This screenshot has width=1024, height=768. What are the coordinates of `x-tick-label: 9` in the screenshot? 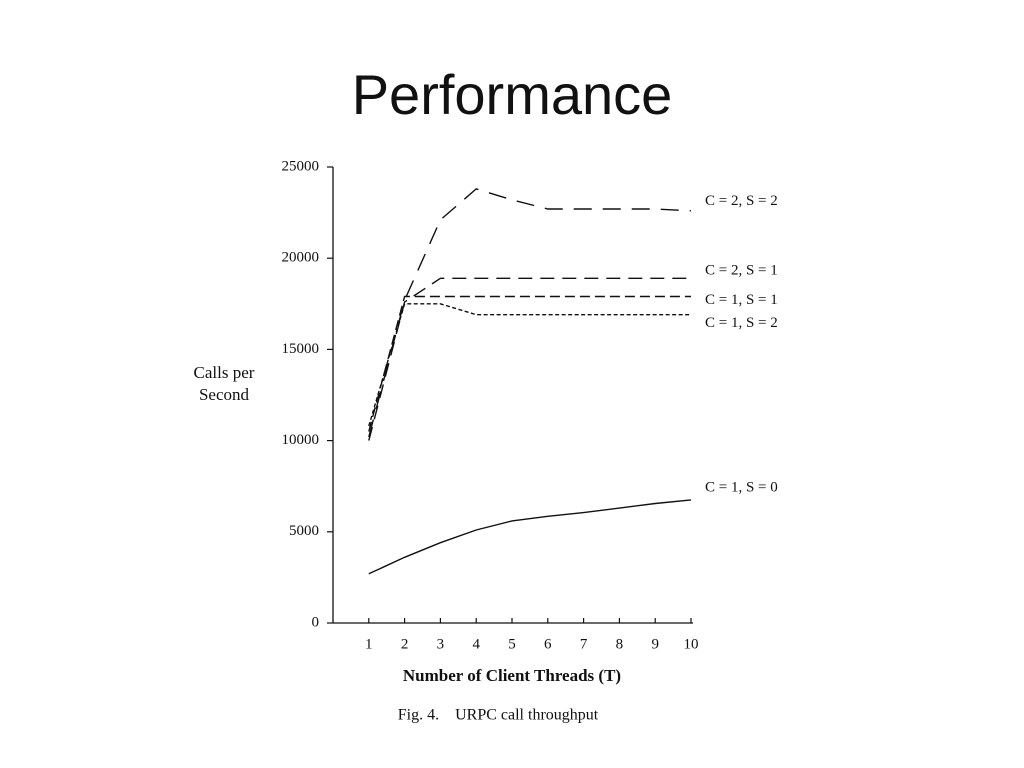 It's located at (655, 644).